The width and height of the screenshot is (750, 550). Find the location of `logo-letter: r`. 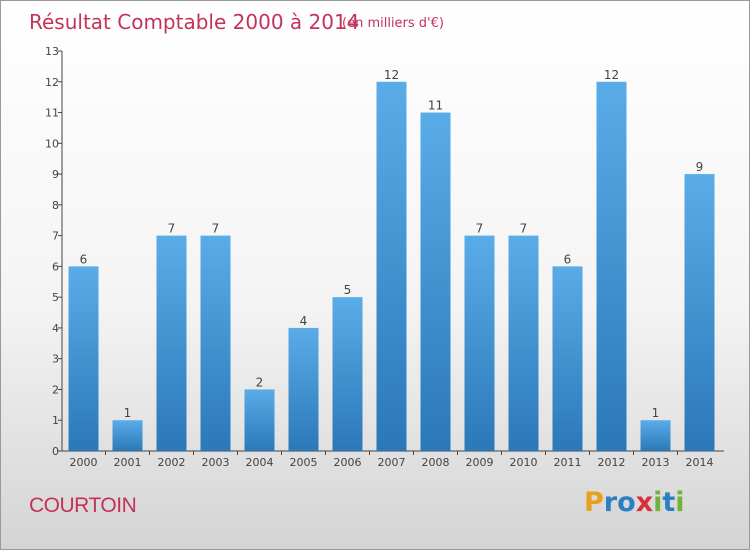

logo-letter: r is located at coordinates (610, 502).